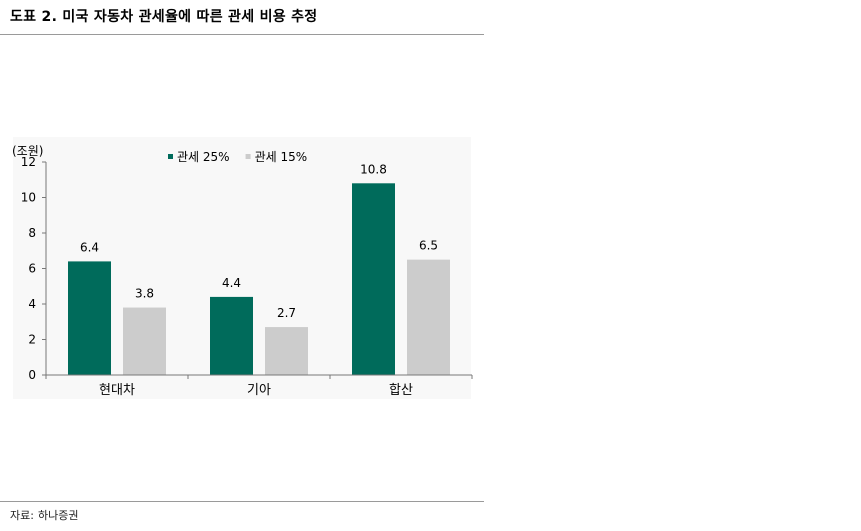 This screenshot has height=531, width=861. Describe the element at coordinates (259, 390) in the screenshot. I see `x-category-label: 기아` at that location.